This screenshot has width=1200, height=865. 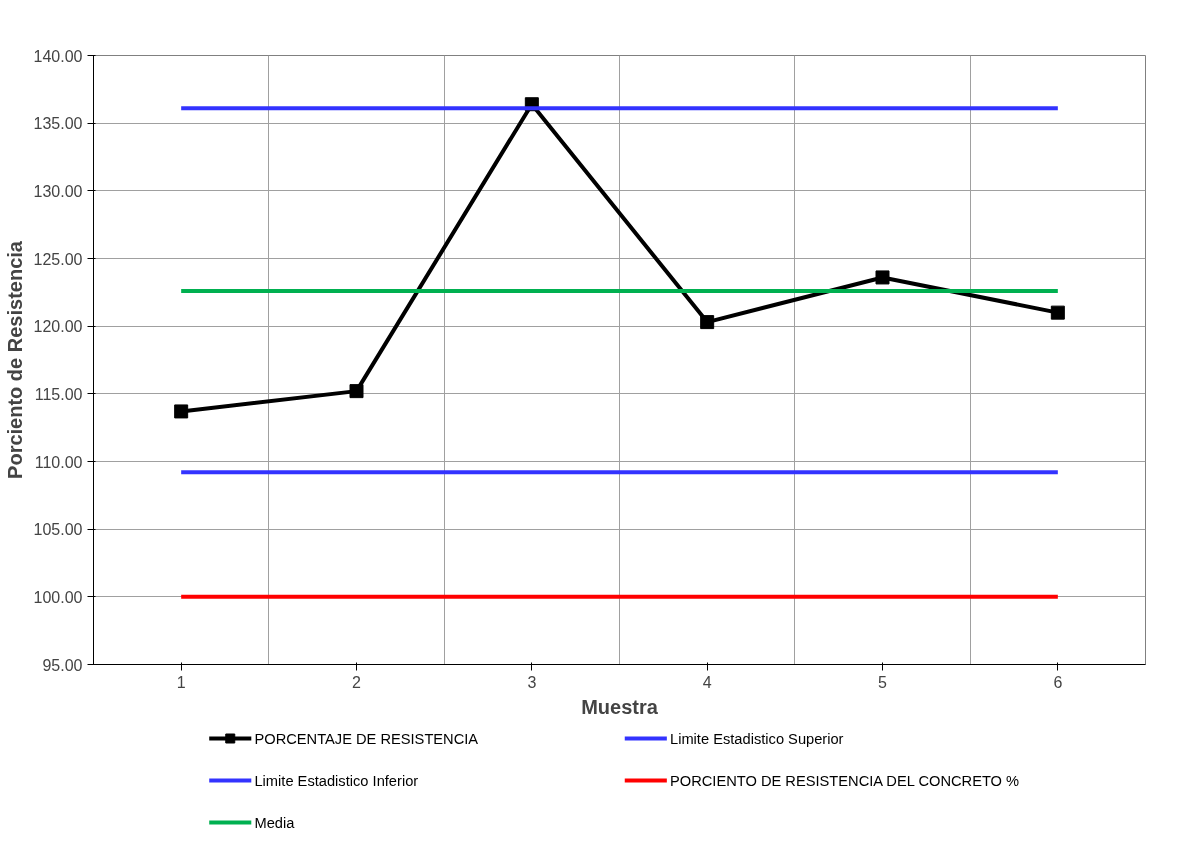 What do you see at coordinates (336, 780) in the screenshot?
I see `legend-label: Limite Estadistico Inferior` at bounding box center [336, 780].